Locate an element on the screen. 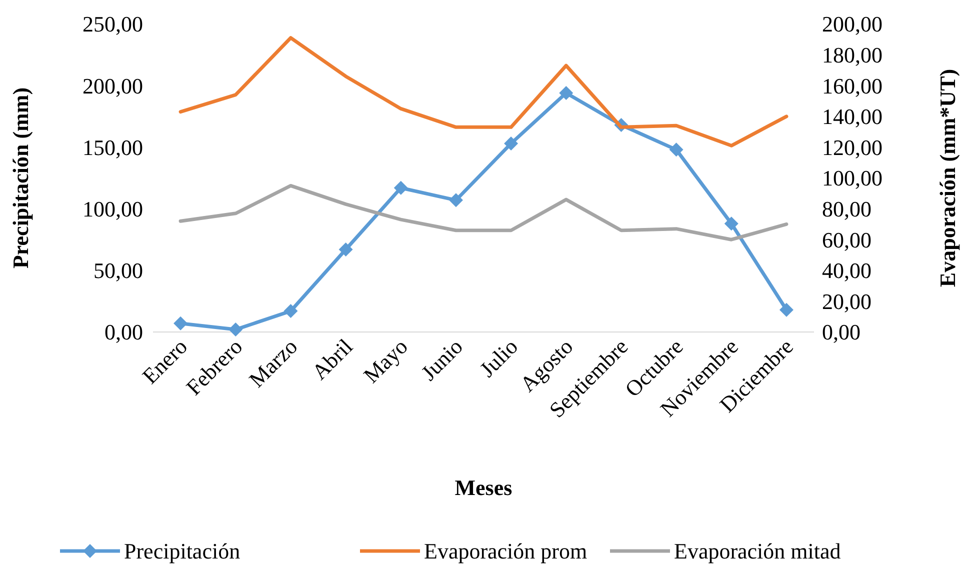 This screenshot has width=969, height=574. y2-tick-label: 60,00 is located at coordinates (847, 239).